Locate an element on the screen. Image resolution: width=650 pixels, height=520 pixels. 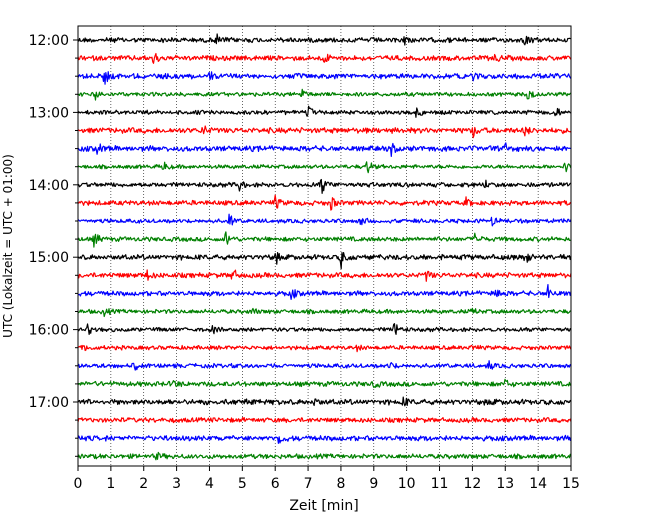
x-tick-label: 0 is located at coordinates (78, 484).